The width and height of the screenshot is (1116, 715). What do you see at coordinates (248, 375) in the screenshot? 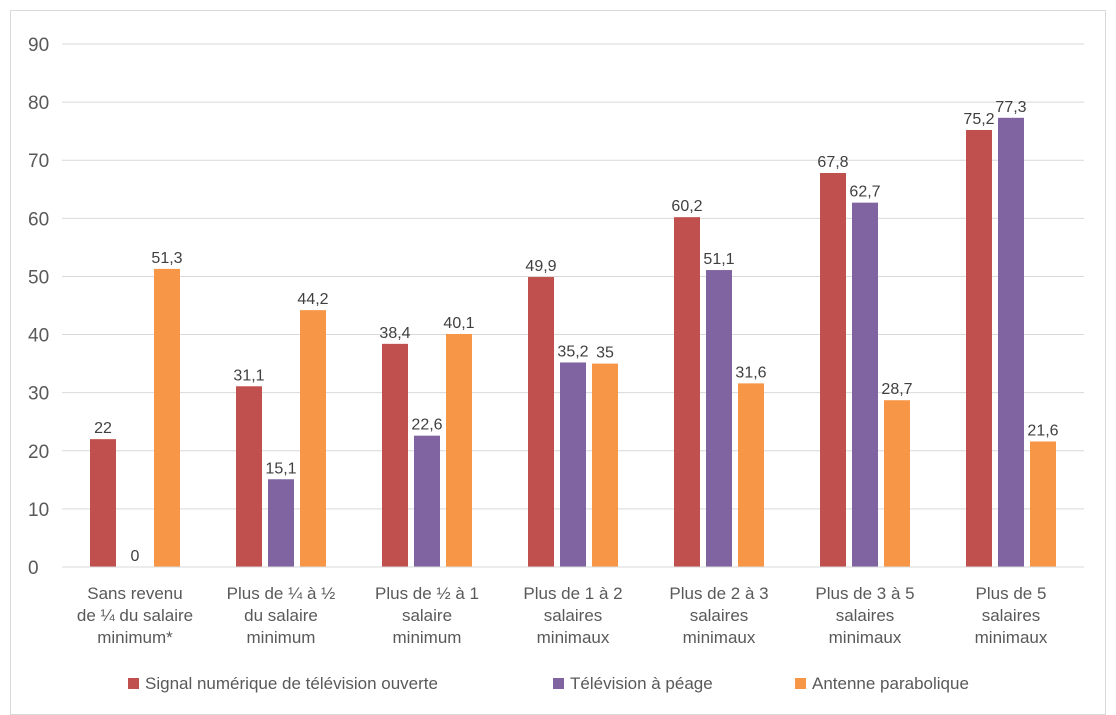
I see `data-label: 31,1` at bounding box center [248, 375].